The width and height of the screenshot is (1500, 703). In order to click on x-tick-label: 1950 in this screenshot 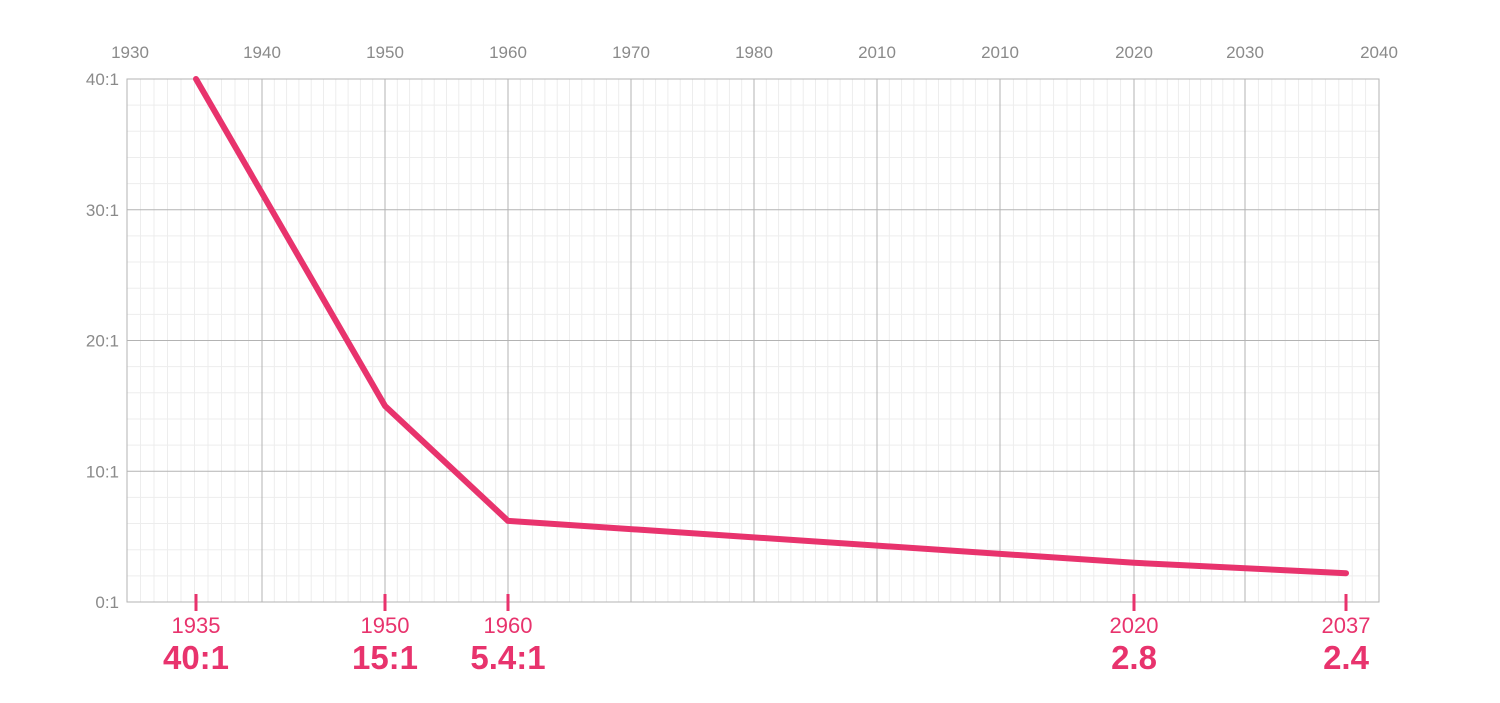, I will do `click(385, 52)`.